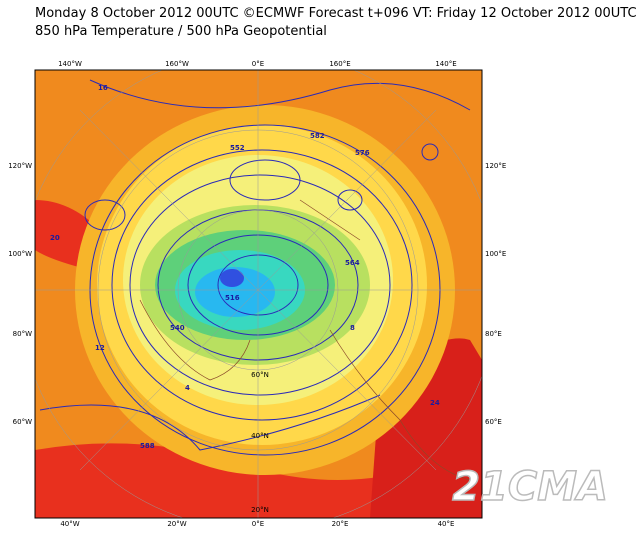 The height and width of the screenshot is (535, 640). I want to click on lon-label: 140°W, so click(70, 64).